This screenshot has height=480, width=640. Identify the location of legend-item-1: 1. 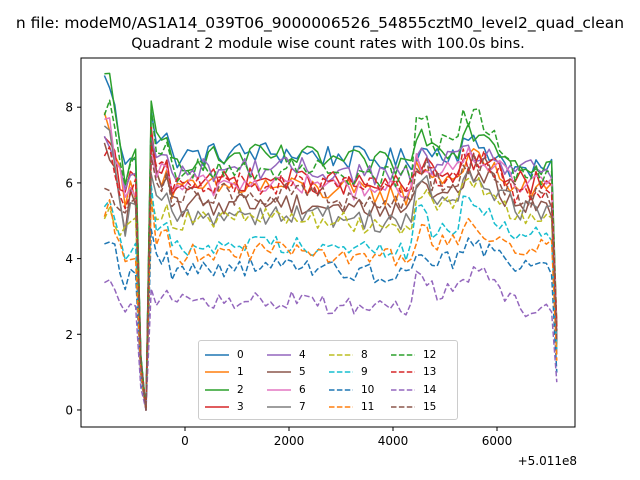
(236, 373).